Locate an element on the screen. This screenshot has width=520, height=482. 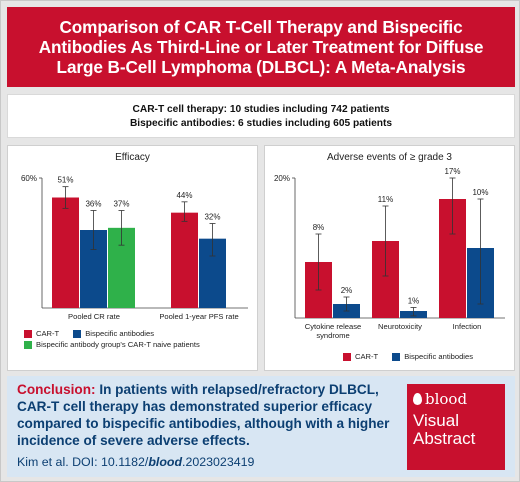
blood-visual-abstract-badge: blood Visual Abstract is located at coordinates (456, 427).